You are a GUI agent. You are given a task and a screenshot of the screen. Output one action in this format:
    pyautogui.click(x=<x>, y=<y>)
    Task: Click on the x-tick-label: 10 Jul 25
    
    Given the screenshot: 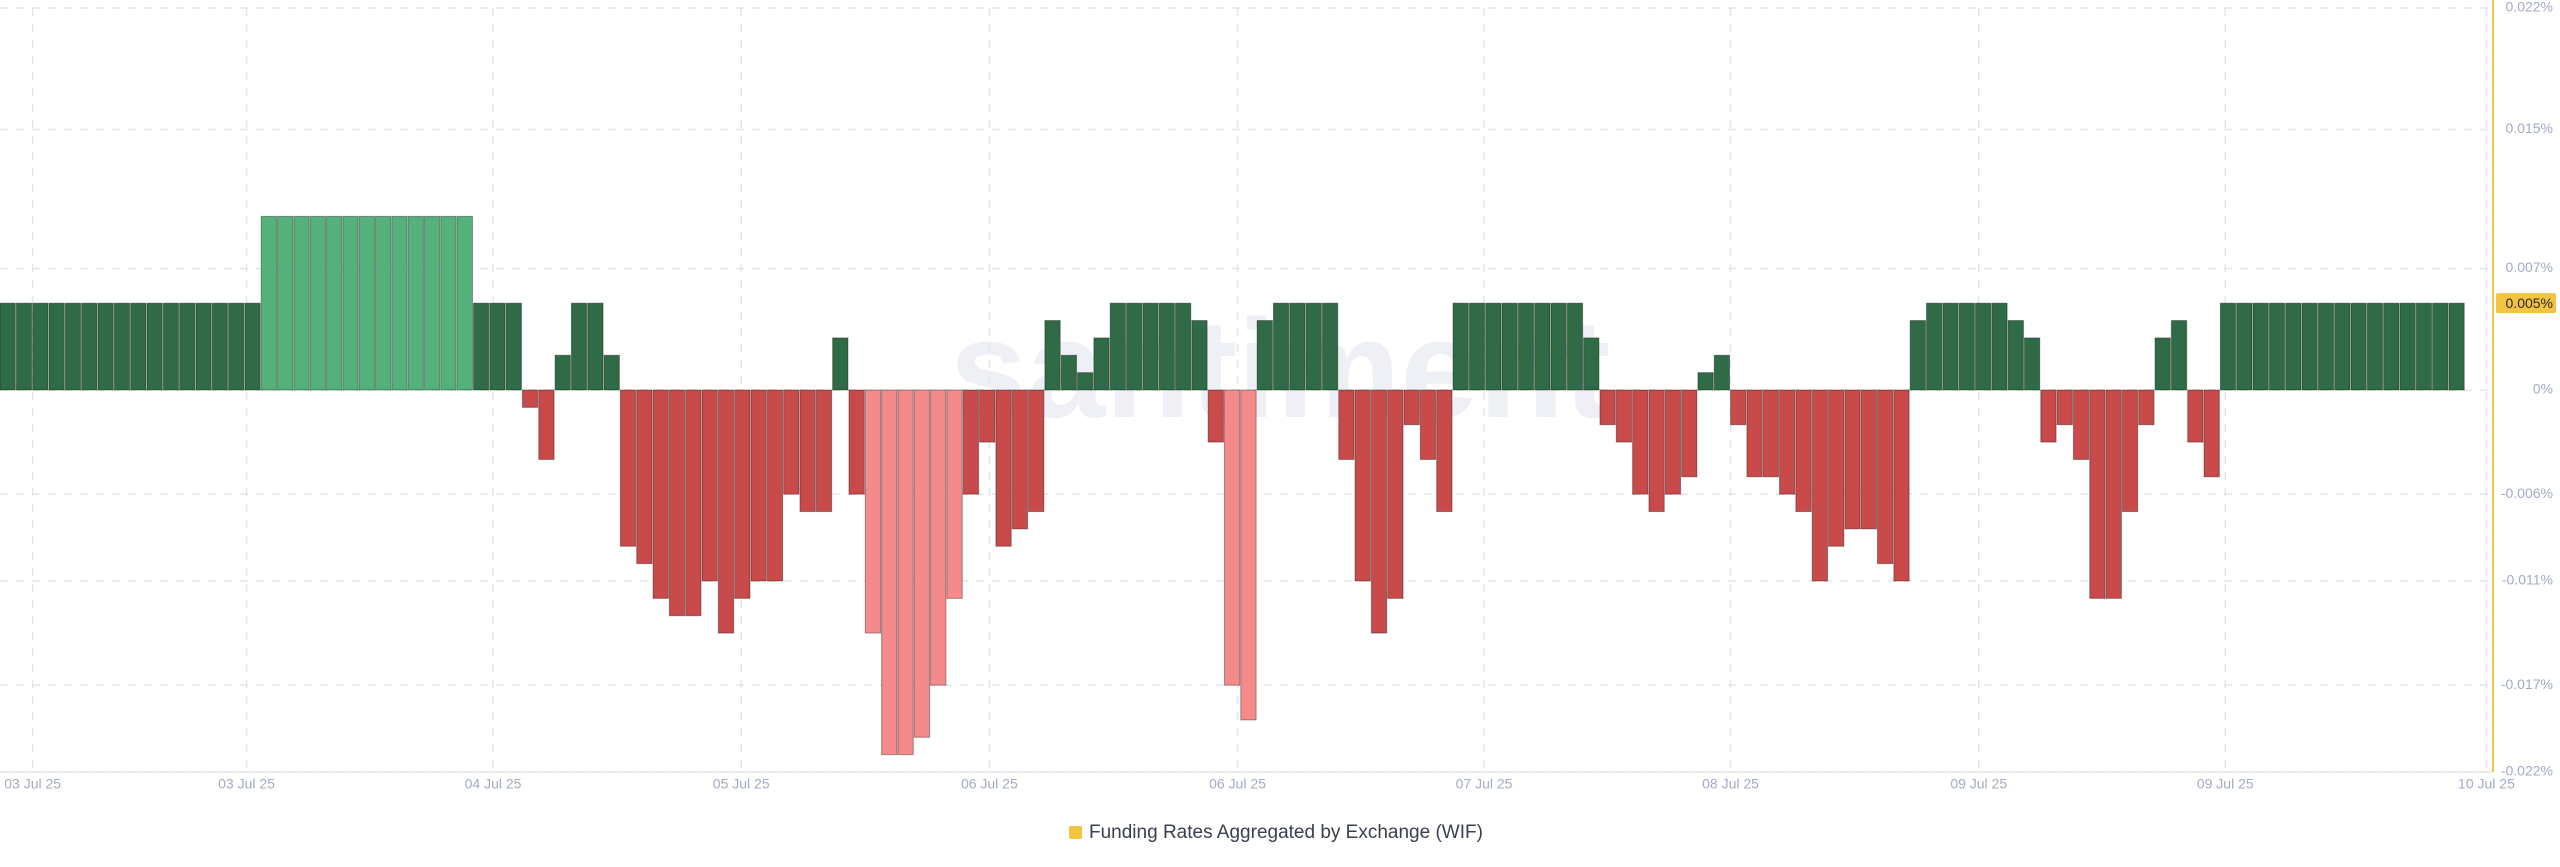 What is the action you would take?
    pyautogui.click(x=2486, y=784)
    